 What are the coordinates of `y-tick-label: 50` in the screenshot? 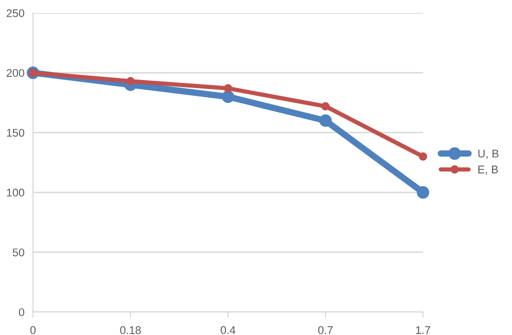 It's located at (18, 252).